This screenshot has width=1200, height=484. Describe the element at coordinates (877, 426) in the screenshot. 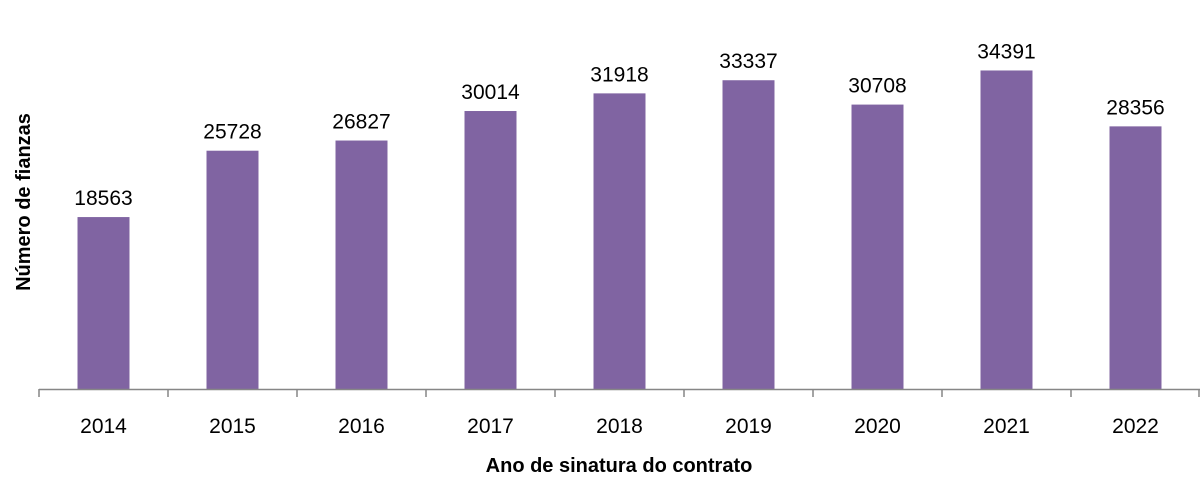

I see `tick-label-2020: 2020` at that location.